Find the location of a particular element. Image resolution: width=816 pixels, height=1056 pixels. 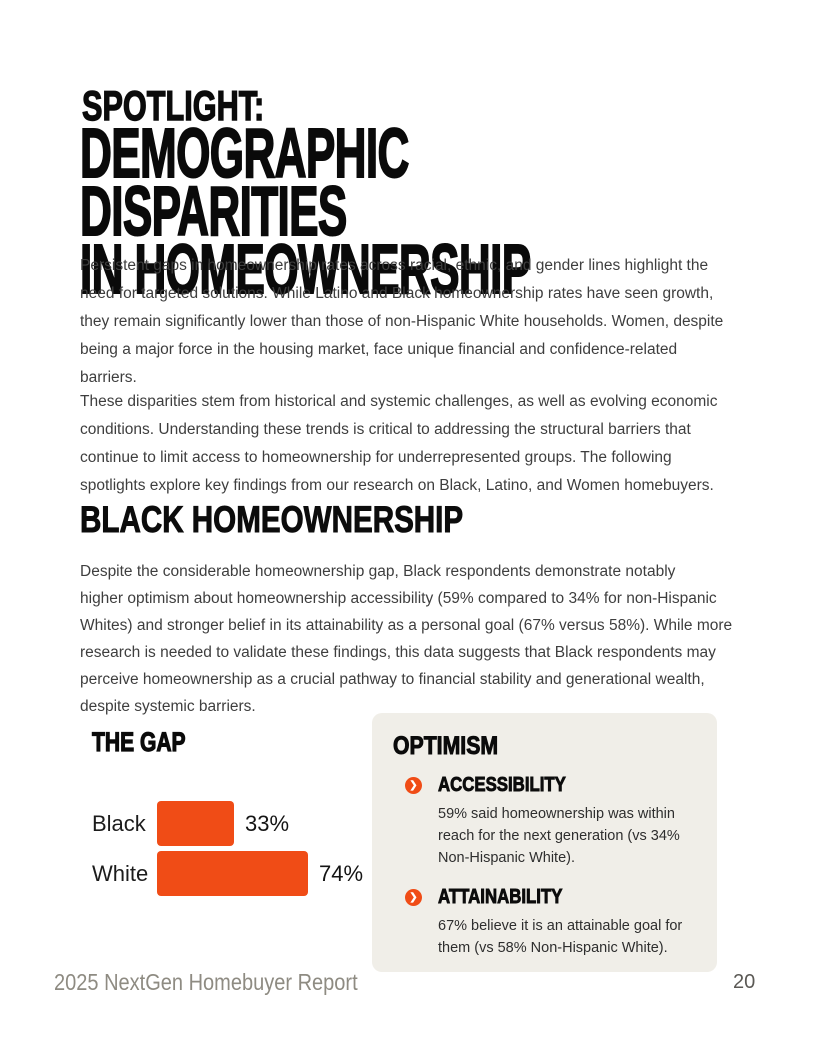

bar-label-black: Black is located at coordinates (119, 823).